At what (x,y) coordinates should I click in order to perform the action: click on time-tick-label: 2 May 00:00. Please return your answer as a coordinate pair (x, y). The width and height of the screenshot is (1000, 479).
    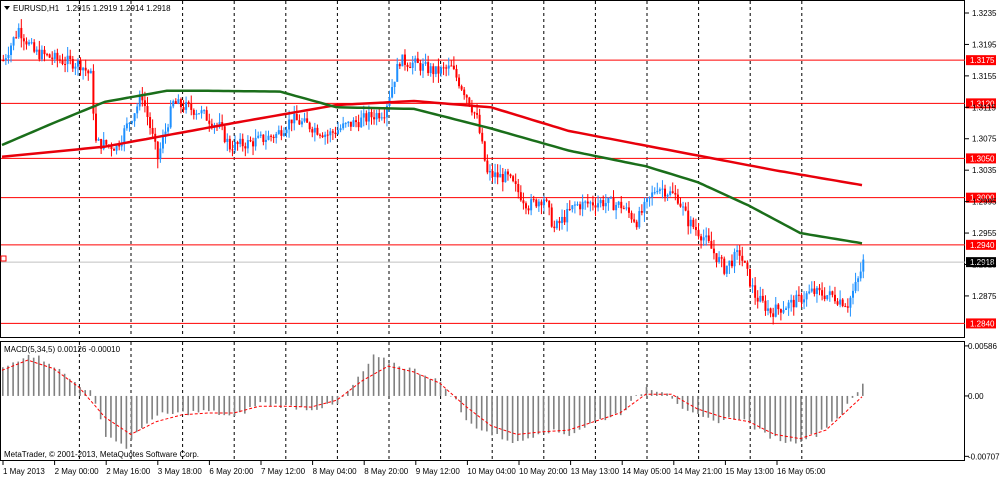
    Looking at the image, I should click on (77, 471).